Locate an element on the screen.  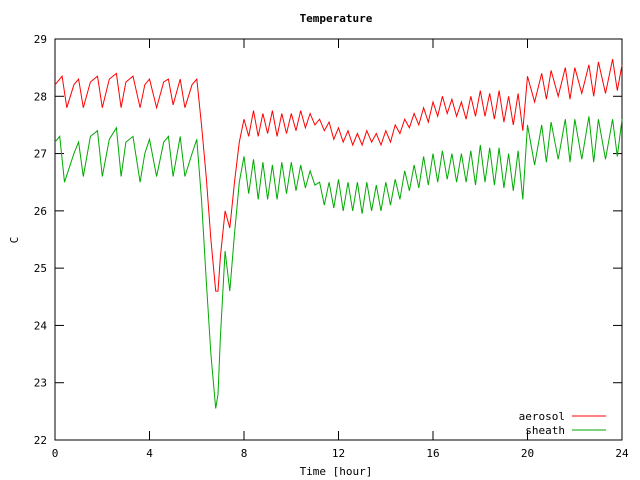
legend-label-sheath: sheath is located at coordinates (545, 430).